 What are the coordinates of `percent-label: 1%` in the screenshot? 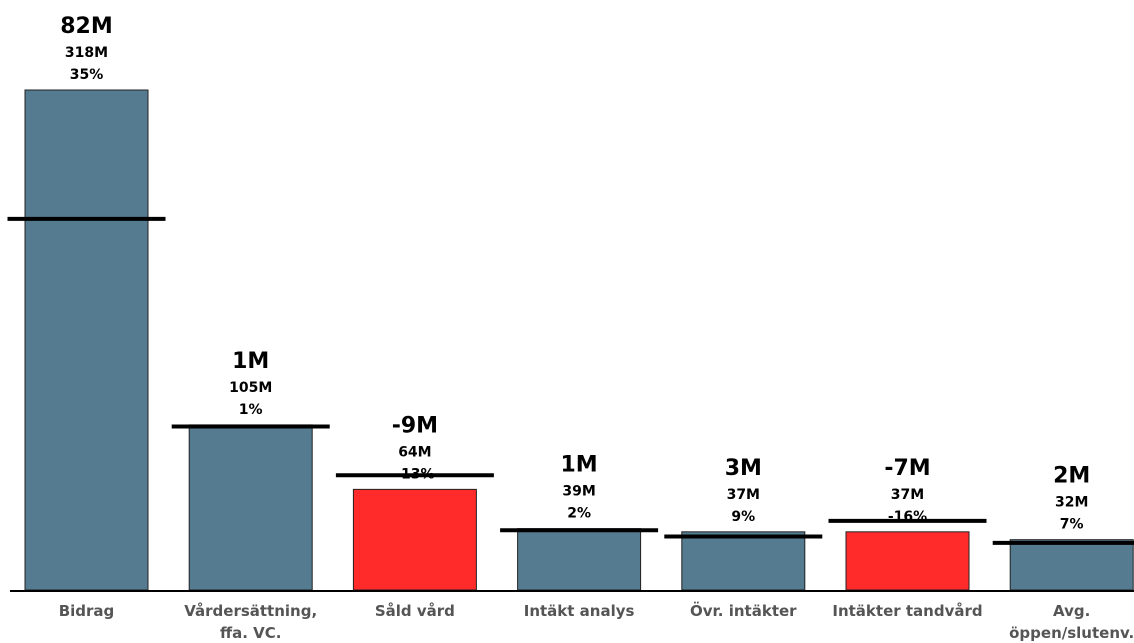 It's located at (251, 410).